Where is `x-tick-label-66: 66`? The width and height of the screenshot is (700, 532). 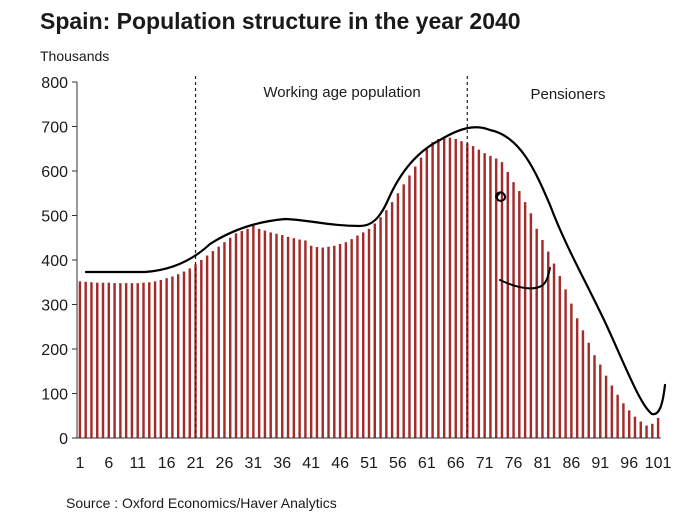
x-tick-label-66: 66 is located at coordinates (456, 463).